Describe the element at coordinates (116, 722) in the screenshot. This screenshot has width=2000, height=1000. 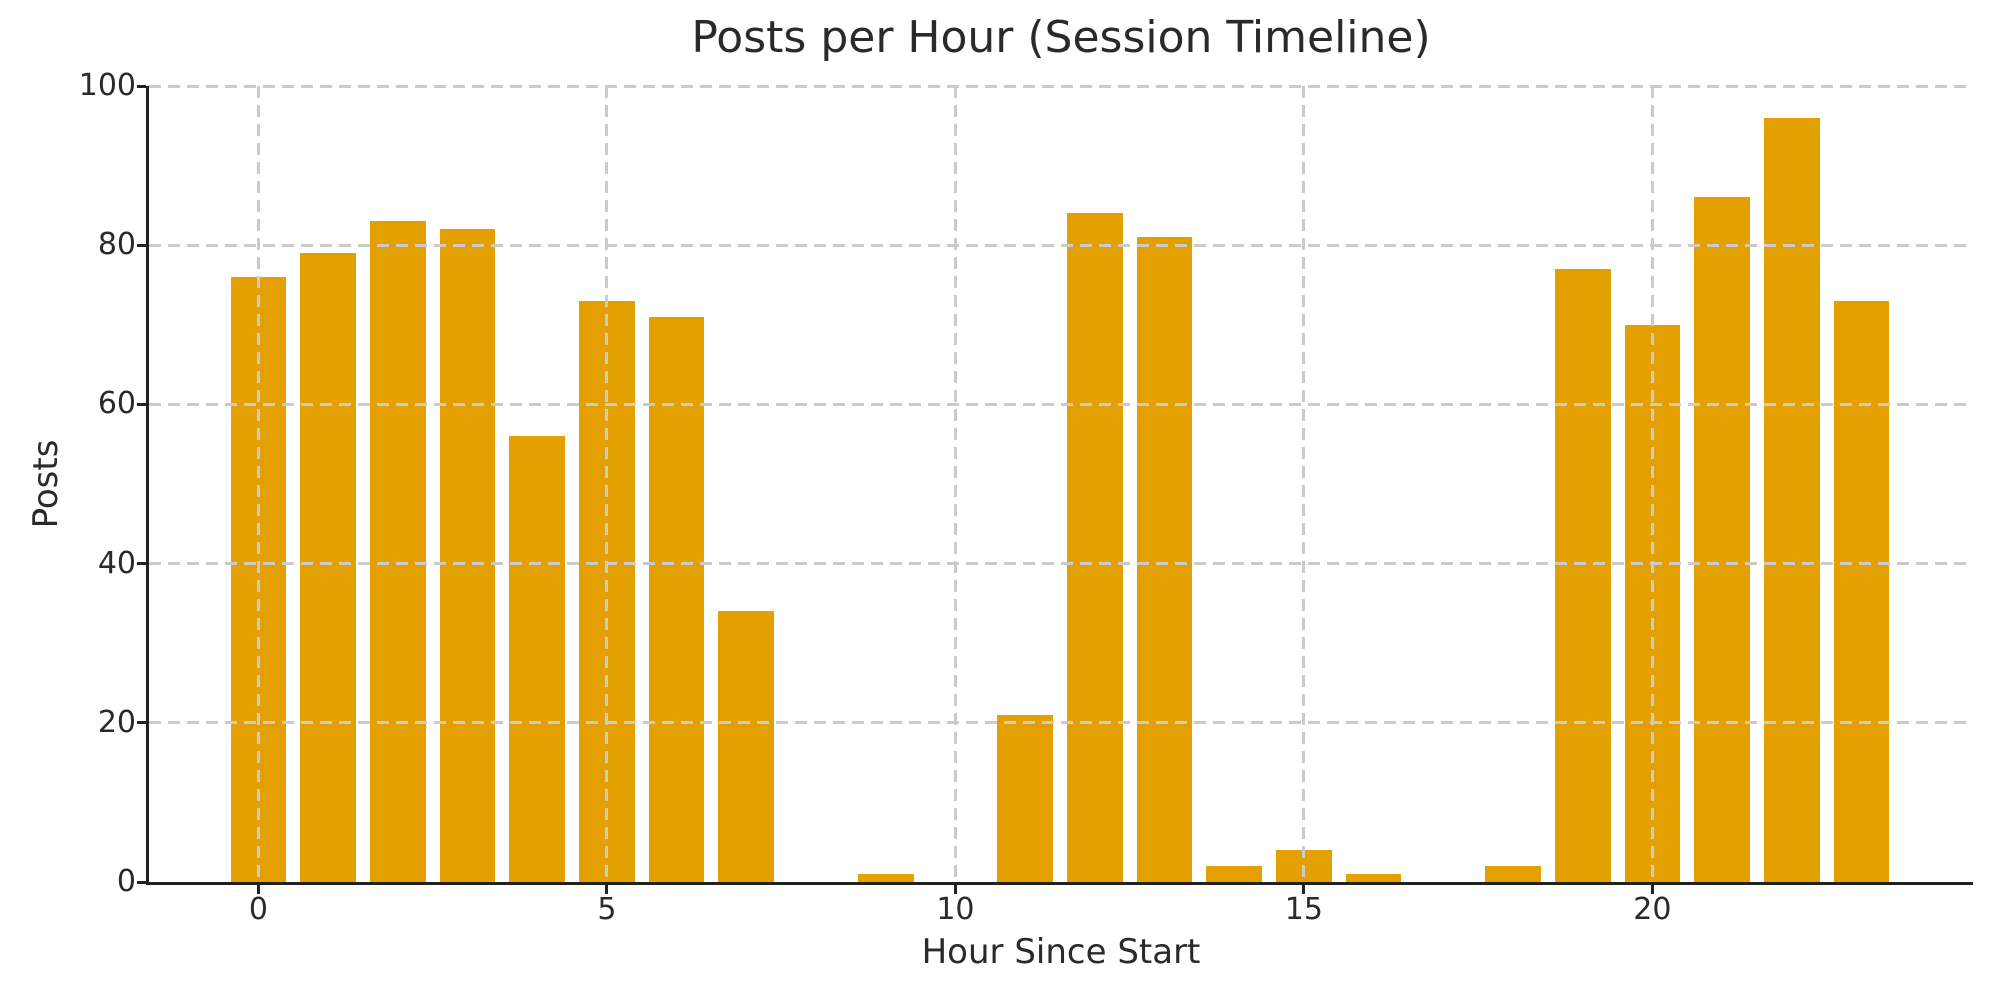
I see `y-tick-label-20: 20` at that location.